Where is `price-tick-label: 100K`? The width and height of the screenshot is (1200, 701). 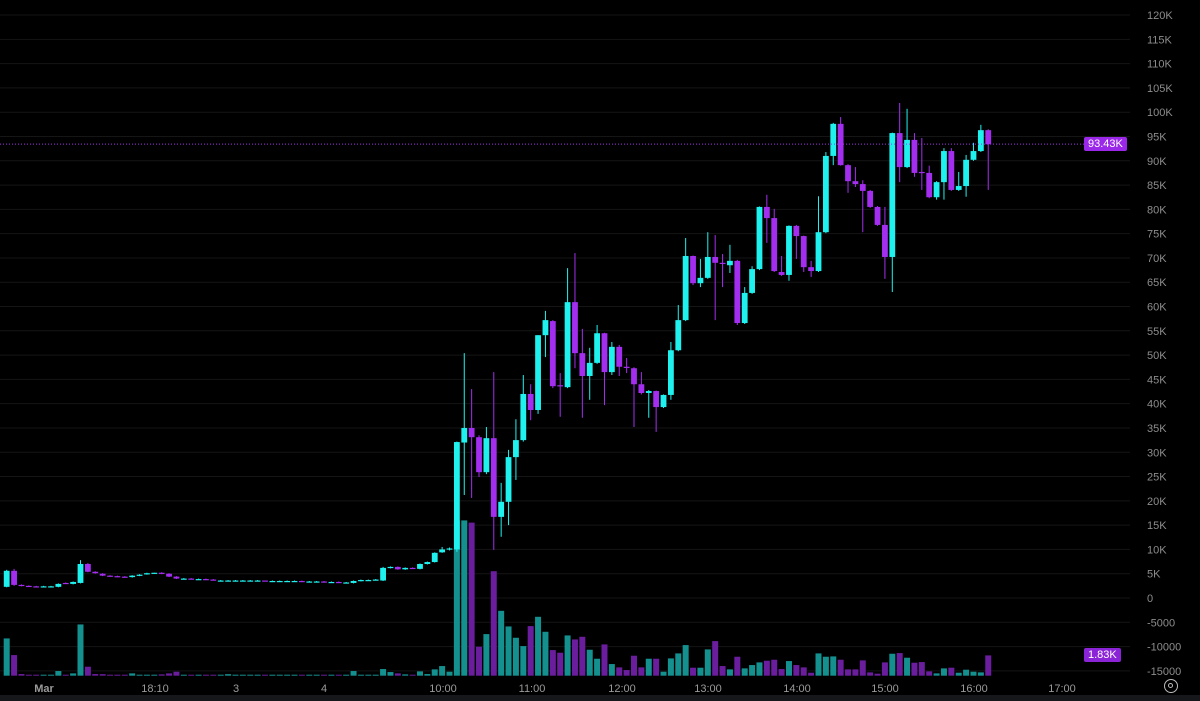
price-tick-label: 100K is located at coordinates (1160, 113).